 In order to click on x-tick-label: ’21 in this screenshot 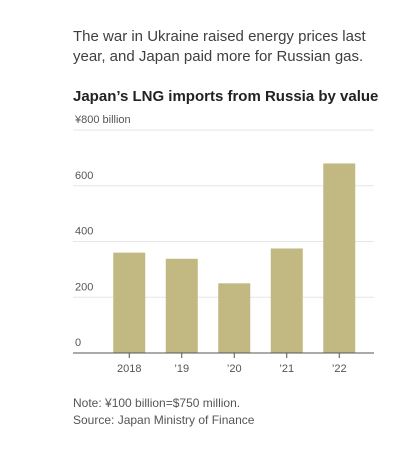, I will do `click(286, 369)`.